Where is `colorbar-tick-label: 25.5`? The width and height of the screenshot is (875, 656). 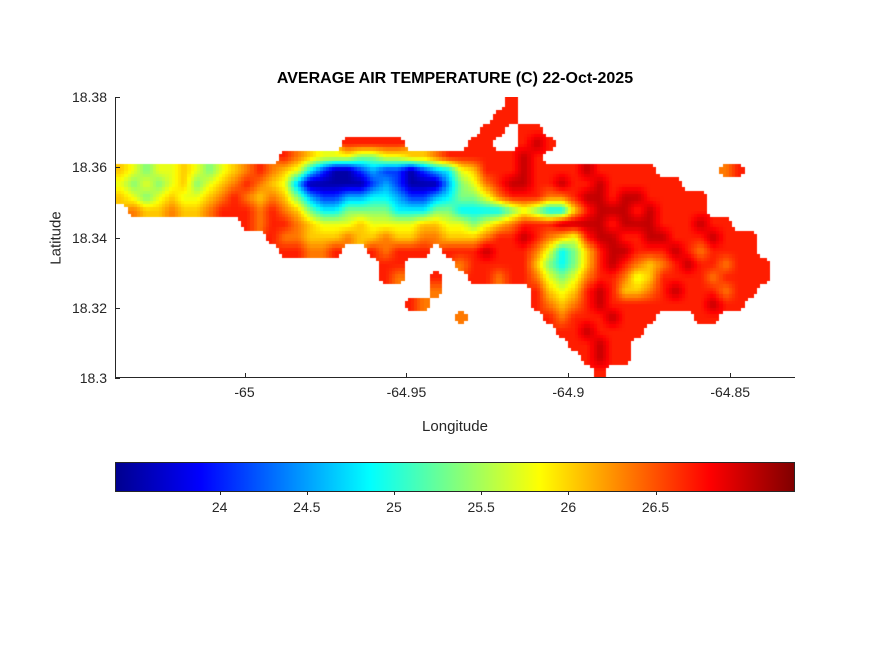 colorbar-tick-label: 25.5 is located at coordinates (481, 507).